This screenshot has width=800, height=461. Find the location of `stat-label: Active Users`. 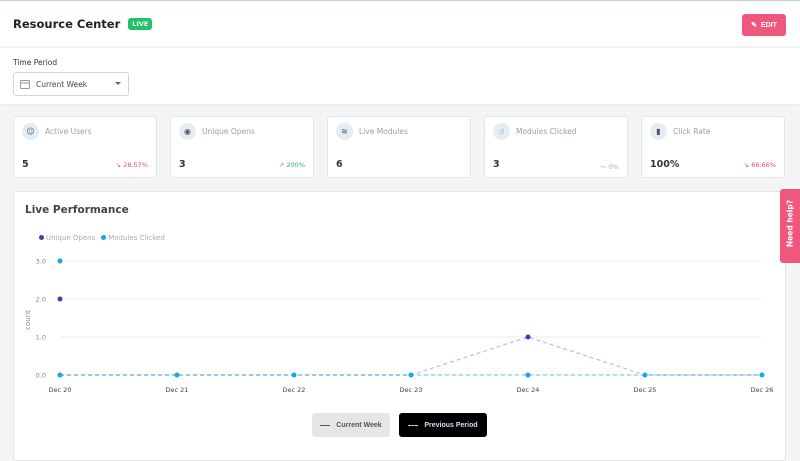

stat-label: Active Users is located at coordinates (68, 131).